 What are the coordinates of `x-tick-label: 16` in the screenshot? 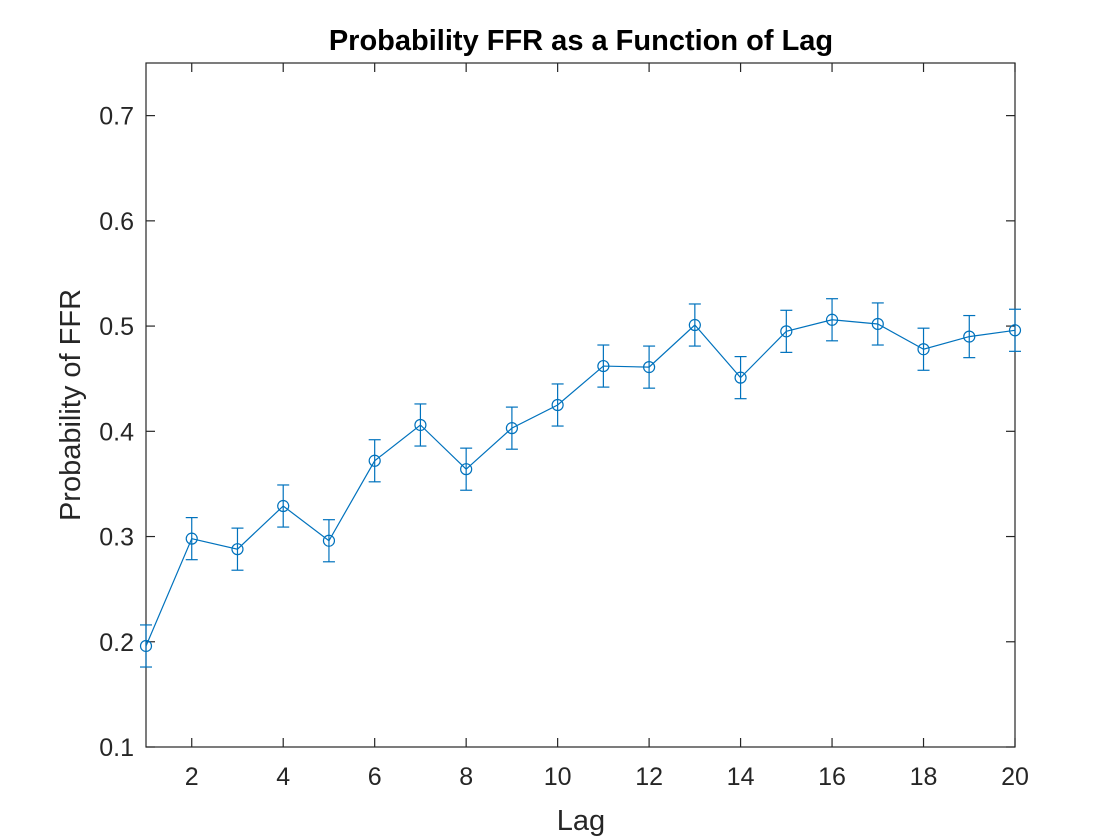 It's located at (832, 777).